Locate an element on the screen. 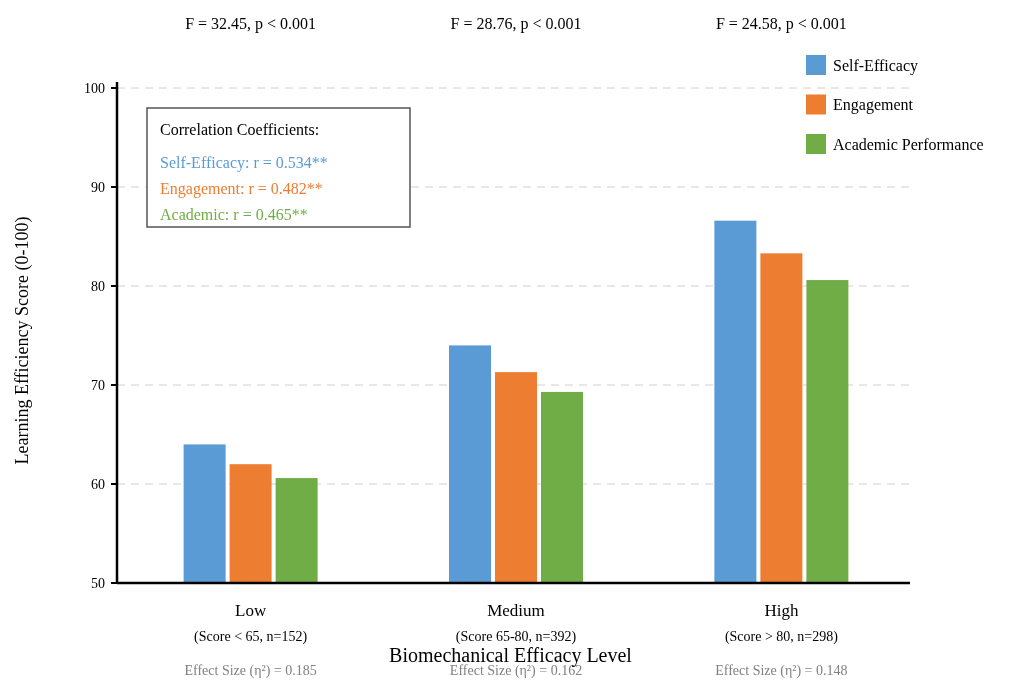 This screenshot has width=1020, height=680. legend-label: Engagement is located at coordinates (873, 105).